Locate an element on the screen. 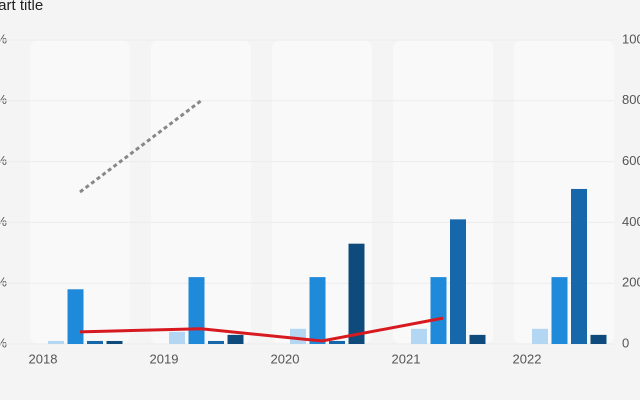  y-tick-label: 60% is located at coordinates (3, 160).